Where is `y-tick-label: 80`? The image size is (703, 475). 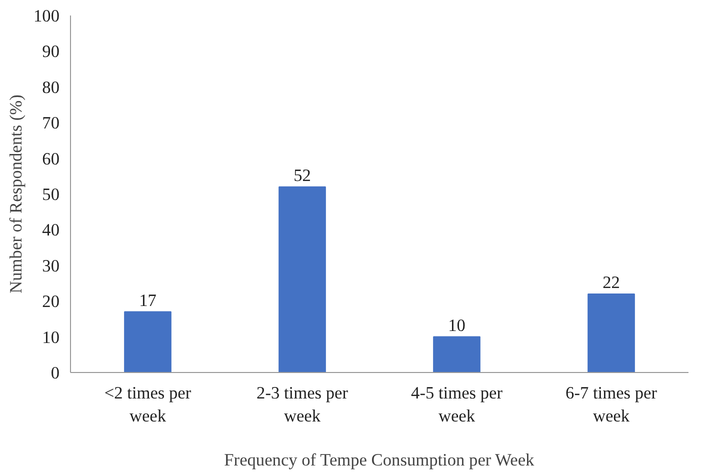 y-tick-label: 80 is located at coordinates (51, 87).